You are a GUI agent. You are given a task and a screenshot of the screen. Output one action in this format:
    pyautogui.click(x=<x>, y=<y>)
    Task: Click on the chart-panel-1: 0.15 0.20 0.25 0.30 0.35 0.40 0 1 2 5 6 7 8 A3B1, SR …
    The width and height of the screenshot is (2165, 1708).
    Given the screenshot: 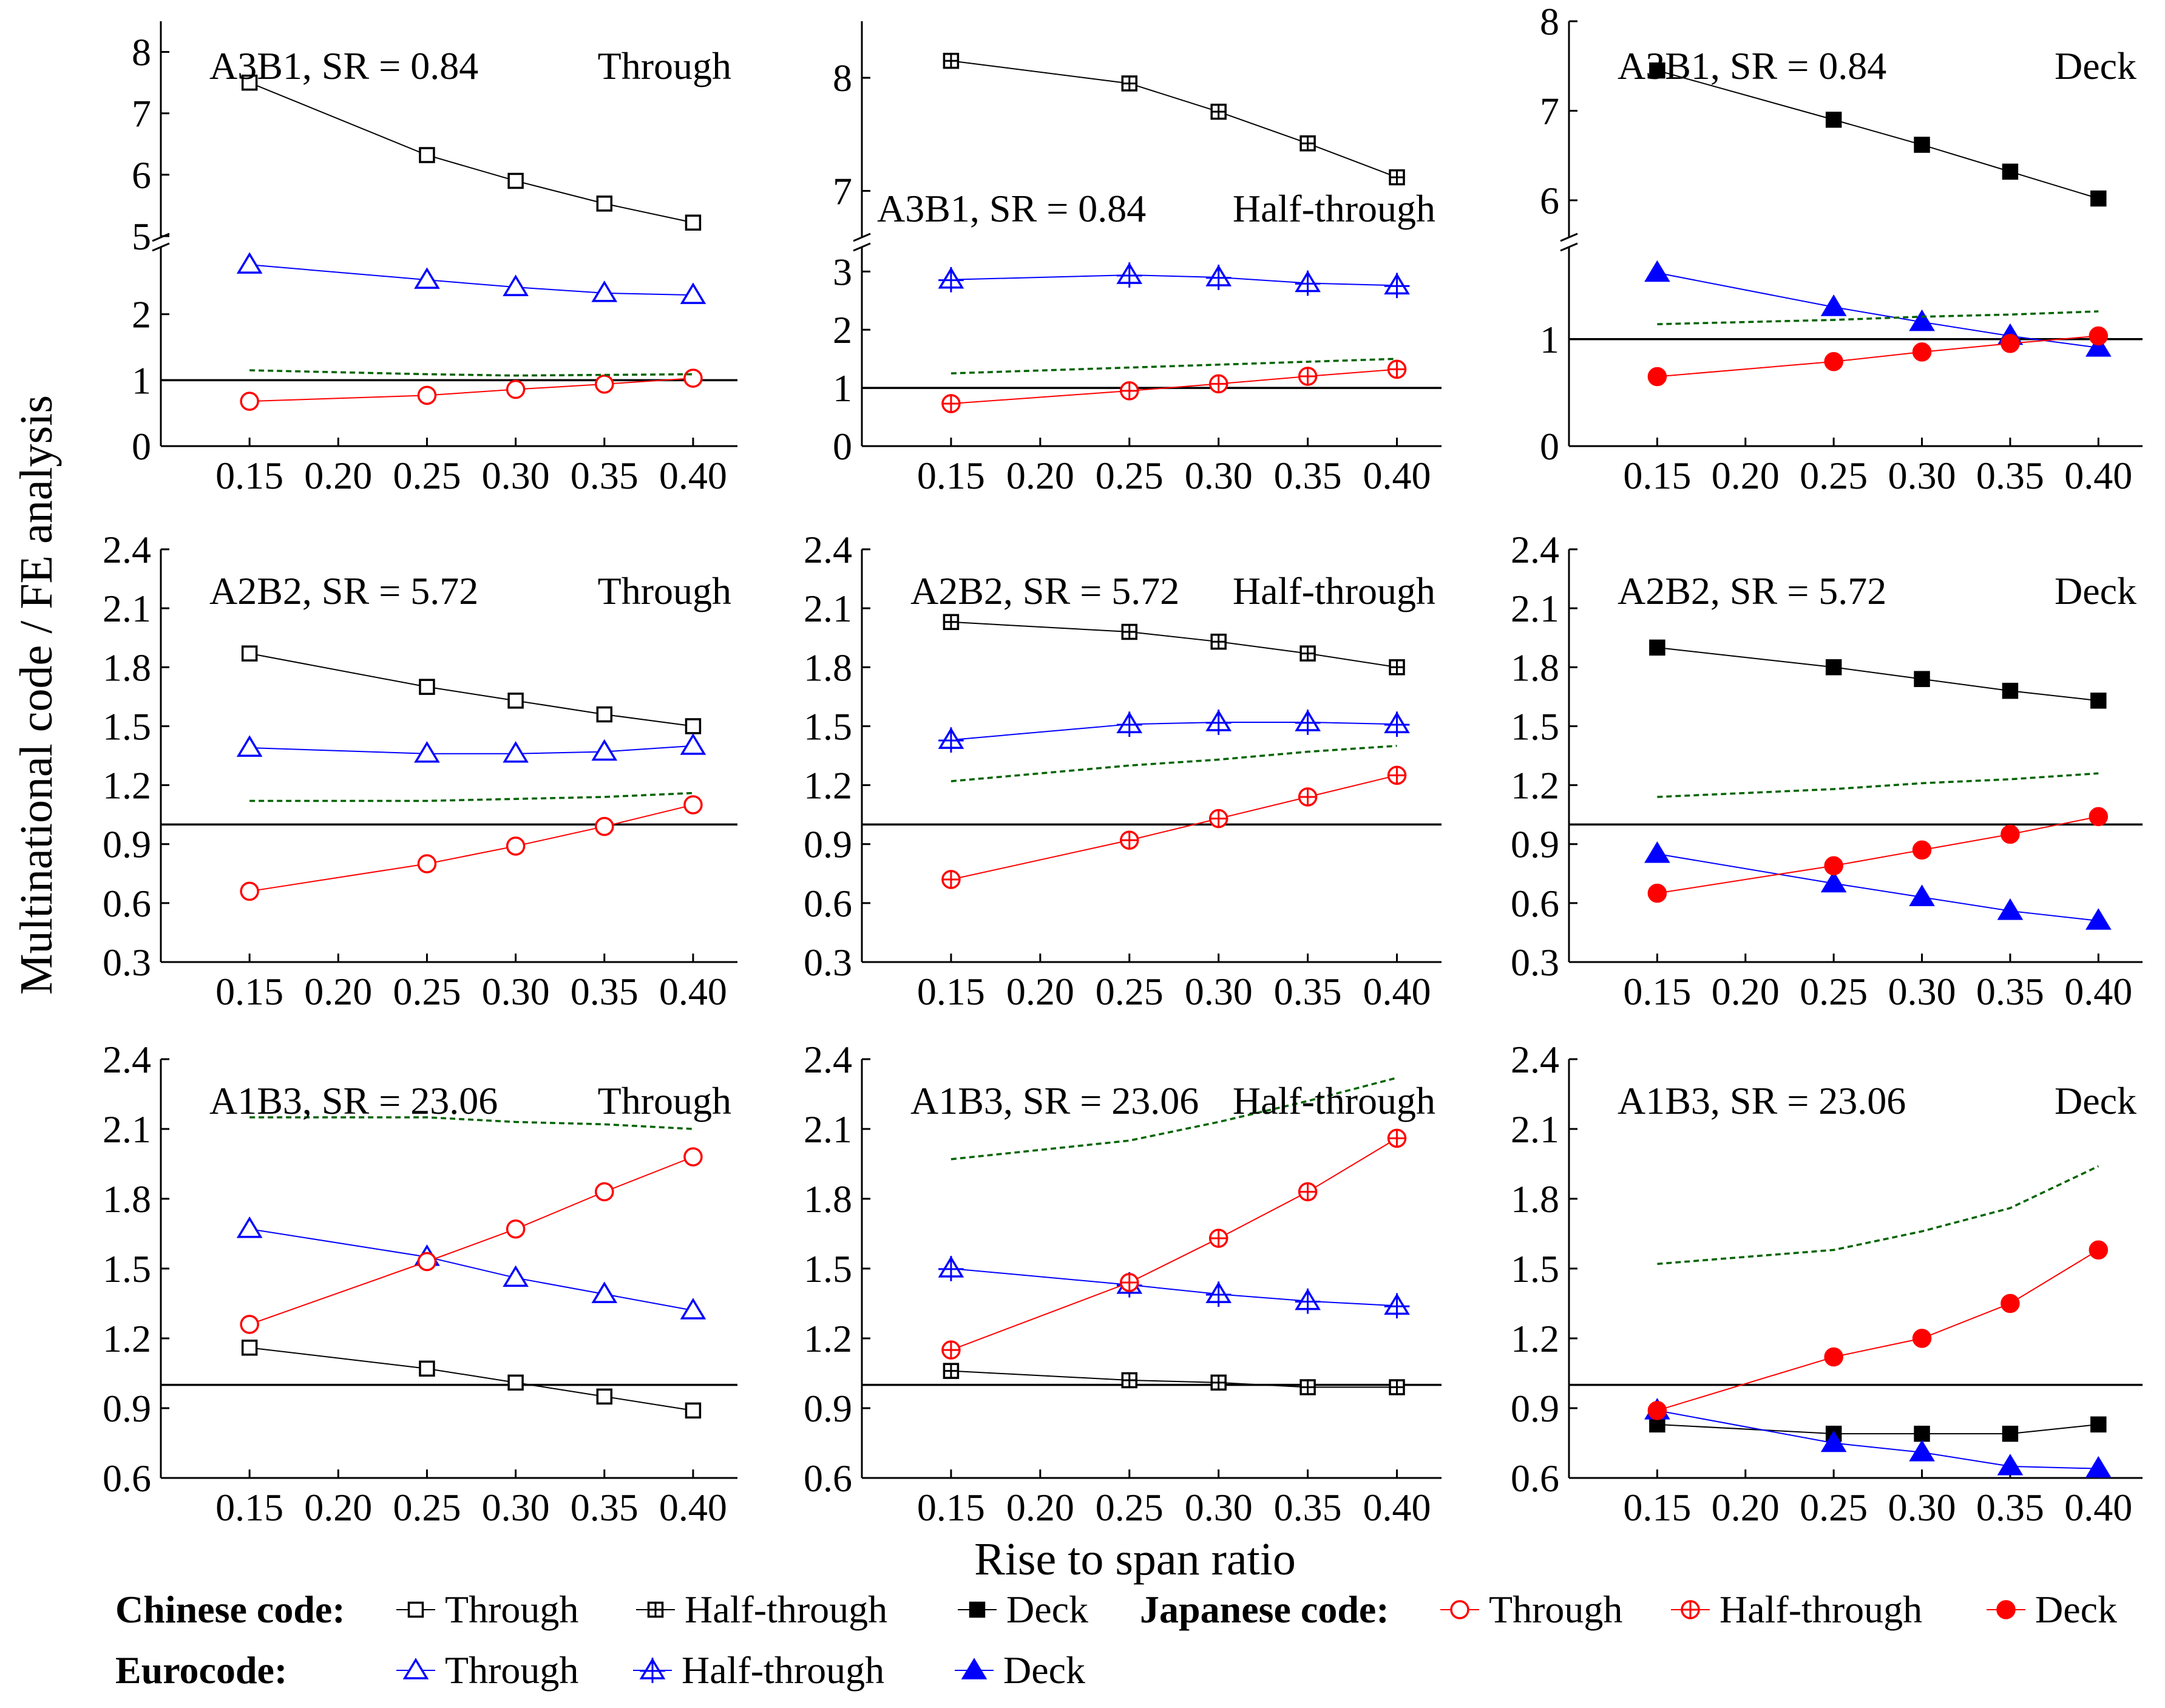 What is the action you would take?
    pyautogui.click(x=434, y=259)
    